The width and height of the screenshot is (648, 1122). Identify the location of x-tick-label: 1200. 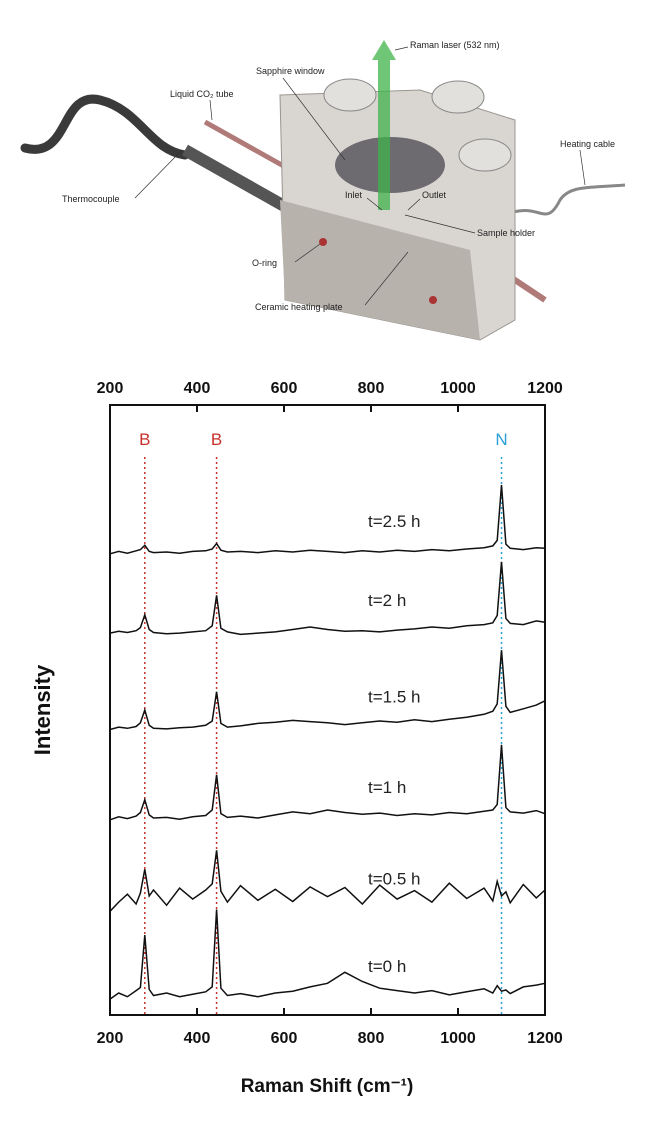
(545, 1038).